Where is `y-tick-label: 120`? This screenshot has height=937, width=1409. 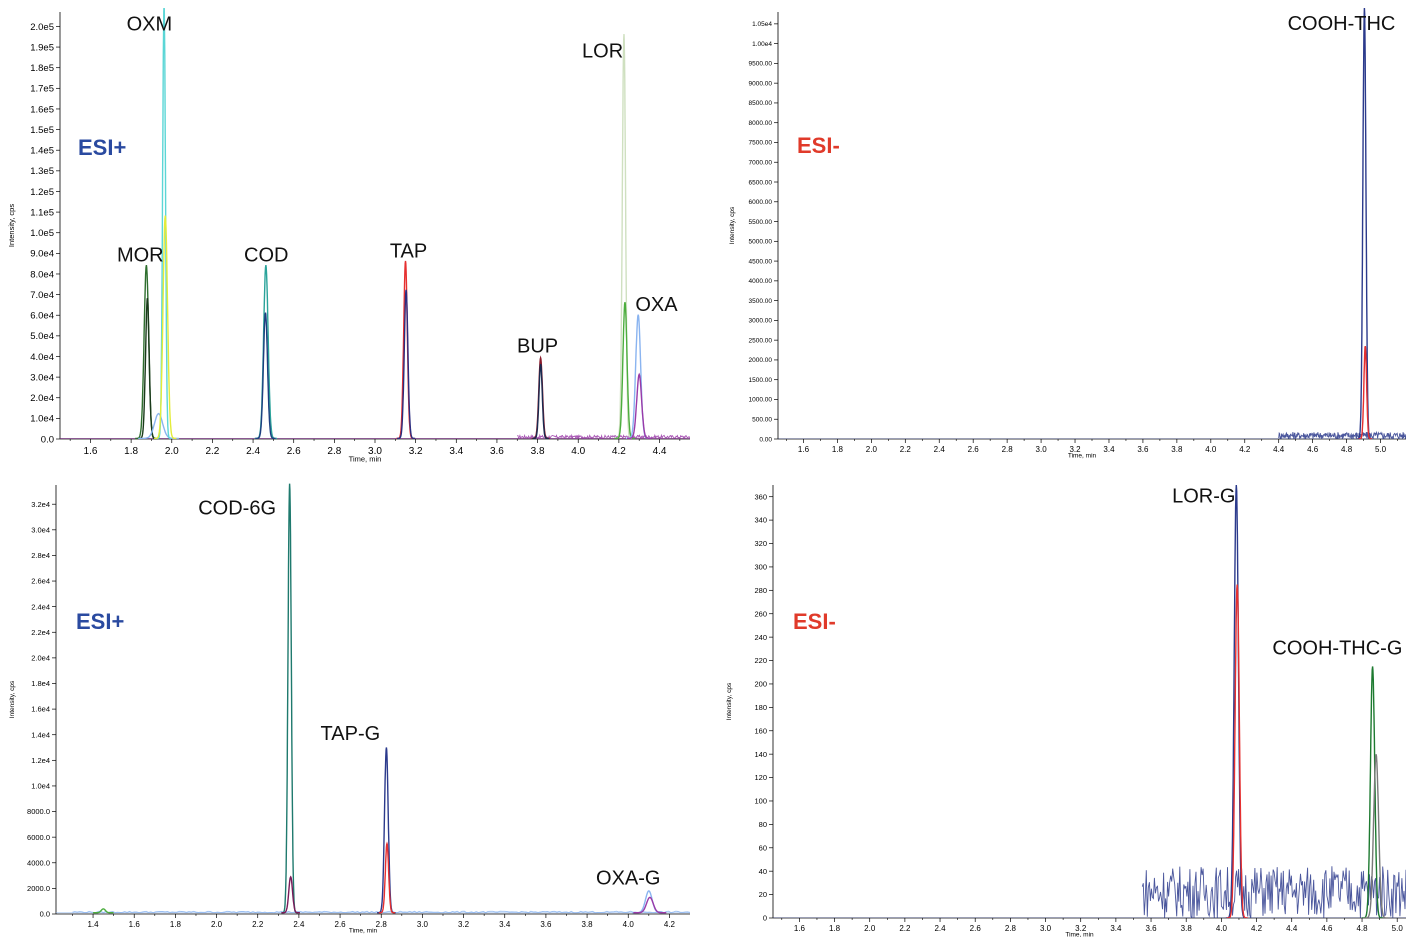
y-tick-label: 120 is located at coordinates (760, 777).